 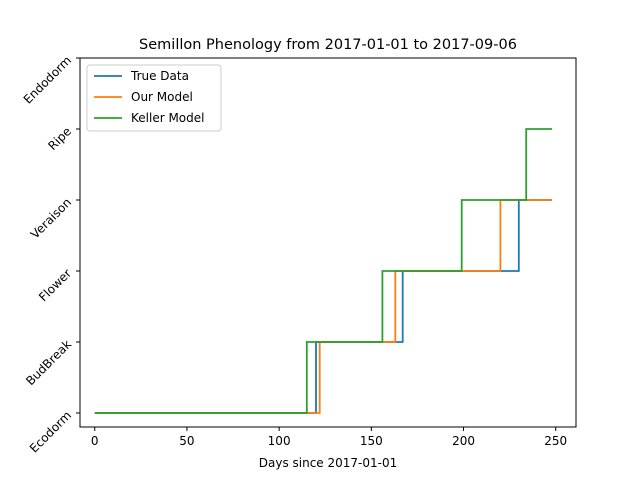 What do you see at coordinates (371, 441) in the screenshot?
I see `x-tick-label: 150` at bounding box center [371, 441].